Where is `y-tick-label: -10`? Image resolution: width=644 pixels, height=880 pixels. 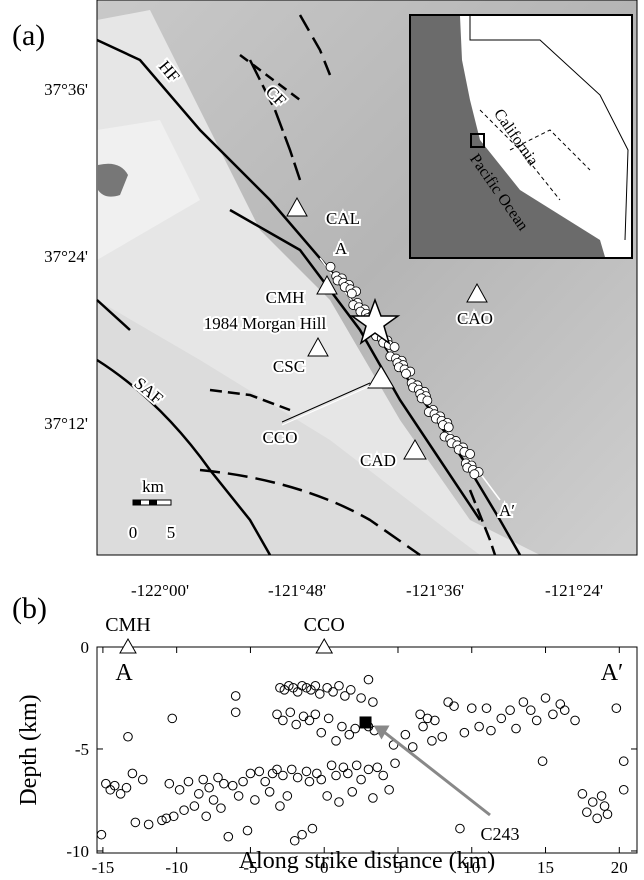
y-tick-label: -10 is located at coordinates (77, 851).